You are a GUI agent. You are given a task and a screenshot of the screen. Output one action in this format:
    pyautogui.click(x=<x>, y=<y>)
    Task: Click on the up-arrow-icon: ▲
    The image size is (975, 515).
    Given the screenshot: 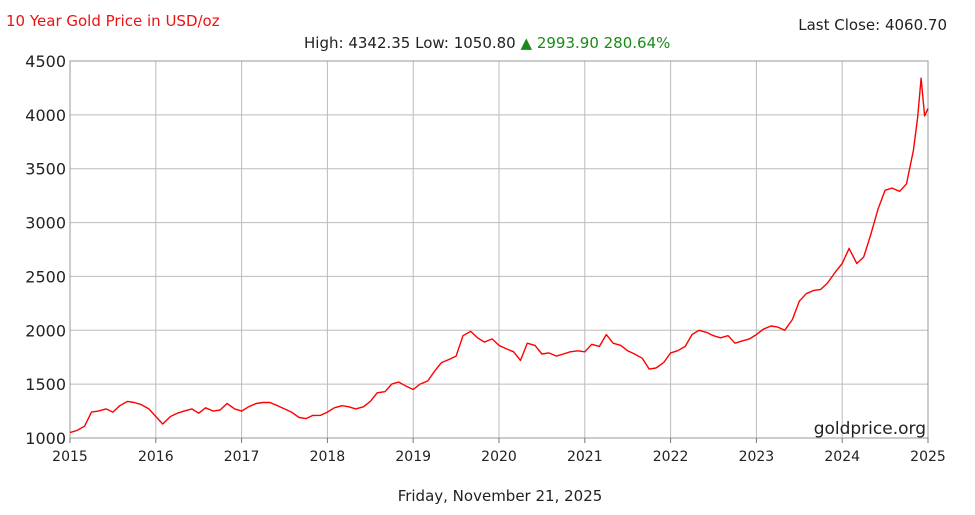 What is the action you would take?
    pyautogui.click(x=526, y=43)
    